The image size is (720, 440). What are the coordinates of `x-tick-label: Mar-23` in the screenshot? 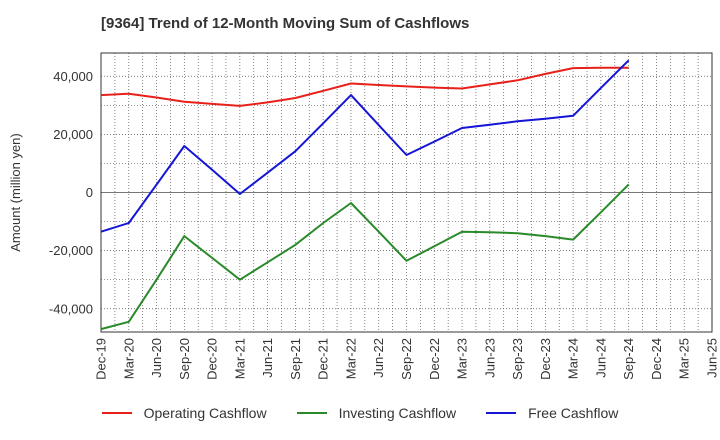 It's located at (462, 358).